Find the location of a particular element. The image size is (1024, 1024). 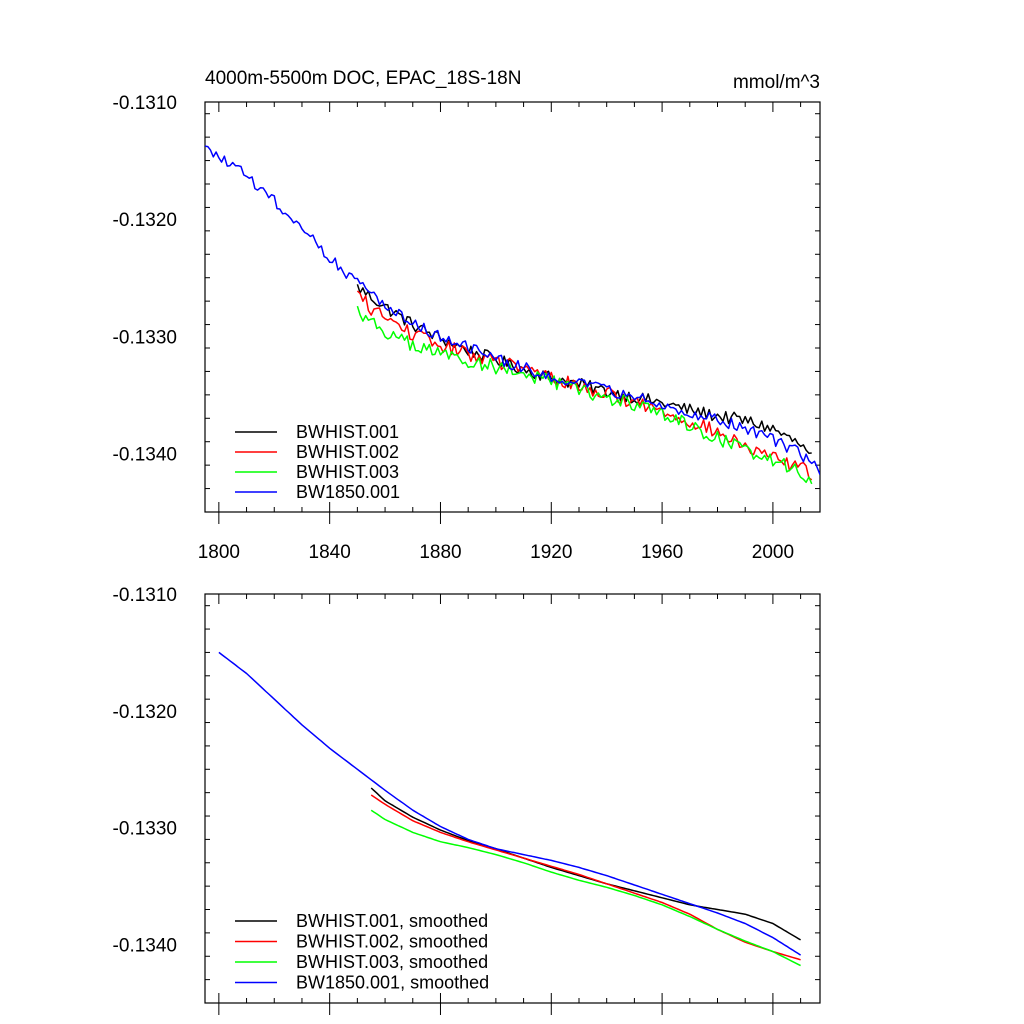

top-x-tick-label: 1880 is located at coordinates (440, 552).